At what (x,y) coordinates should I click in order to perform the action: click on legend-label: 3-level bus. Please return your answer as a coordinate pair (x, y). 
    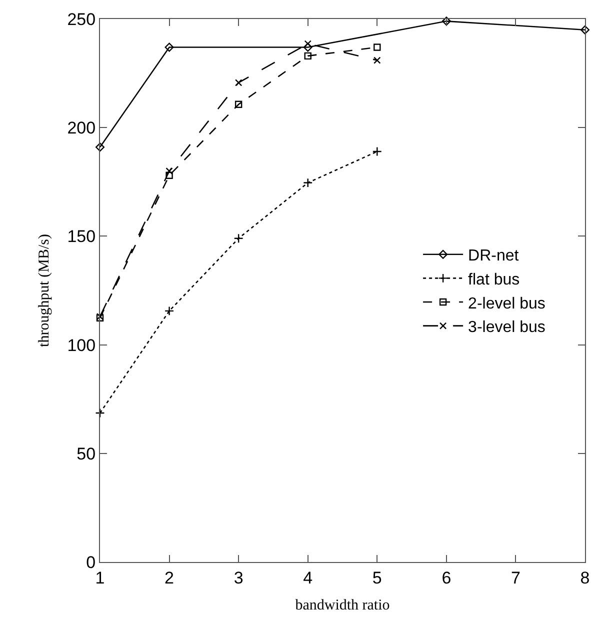
    Looking at the image, I should click on (507, 327).